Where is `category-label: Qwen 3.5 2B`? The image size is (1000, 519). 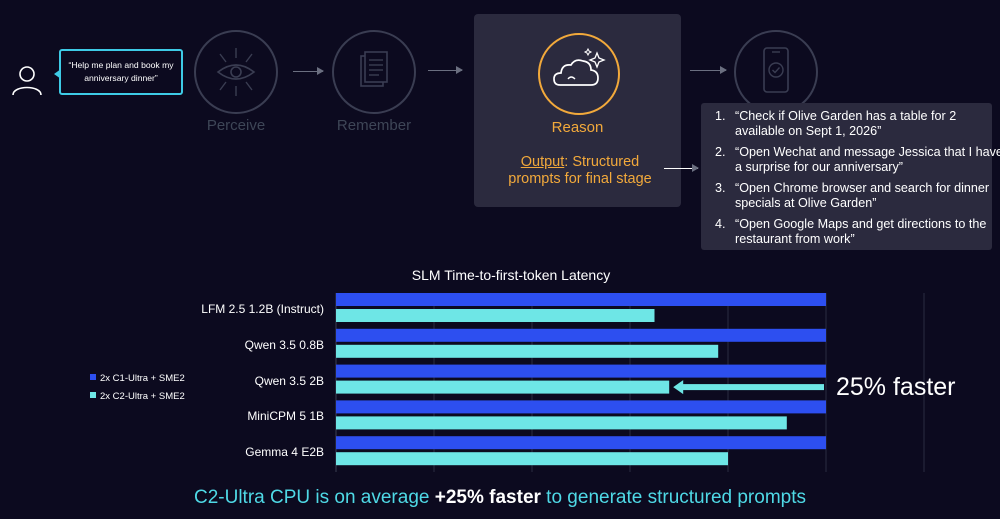 category-label: Qwen 3.5 2B is located at coordinates (289, 381).